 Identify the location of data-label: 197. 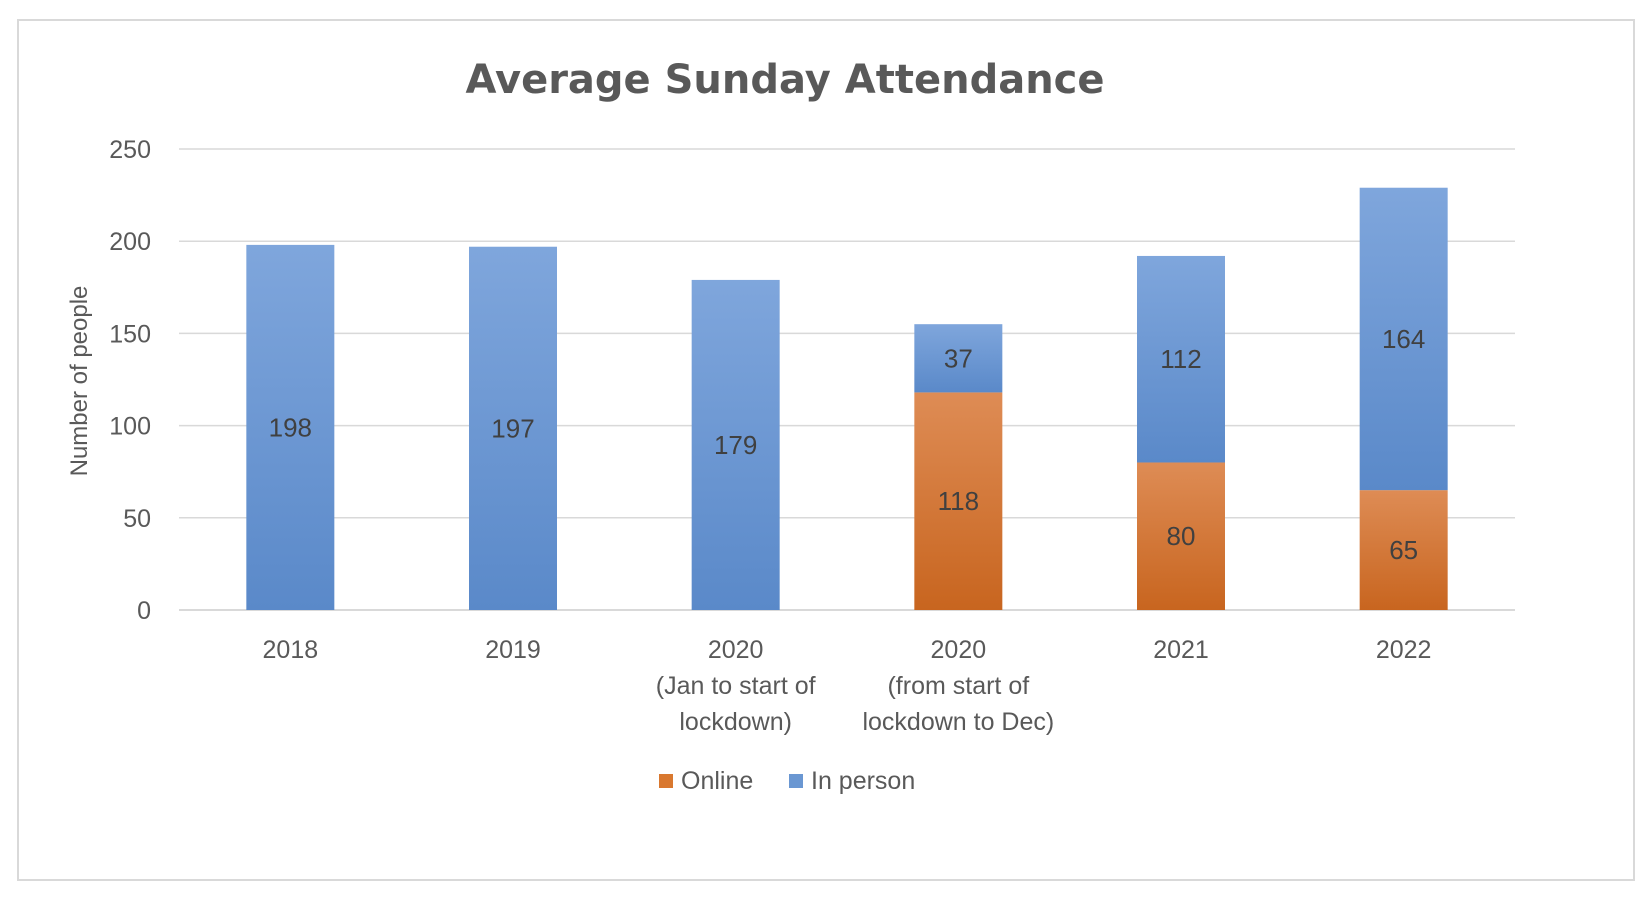
(512, 428).